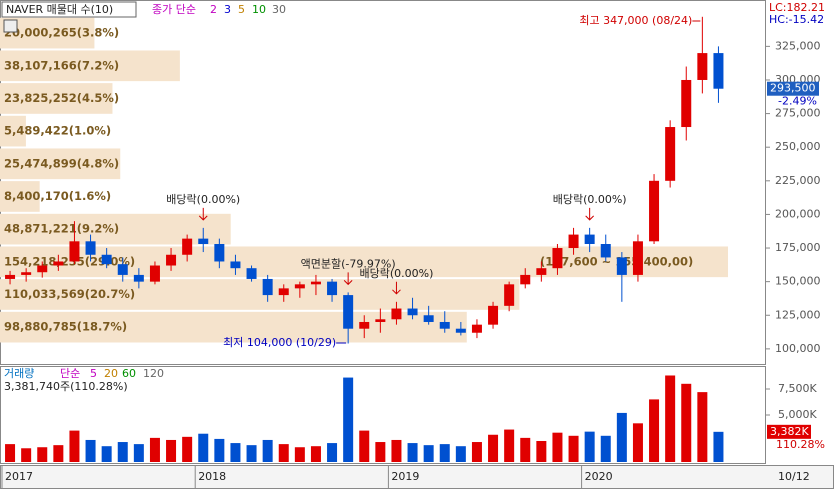 The height and width of the screenshot is (489, 834). I want to click on volume-last-box, so click(789, 431).